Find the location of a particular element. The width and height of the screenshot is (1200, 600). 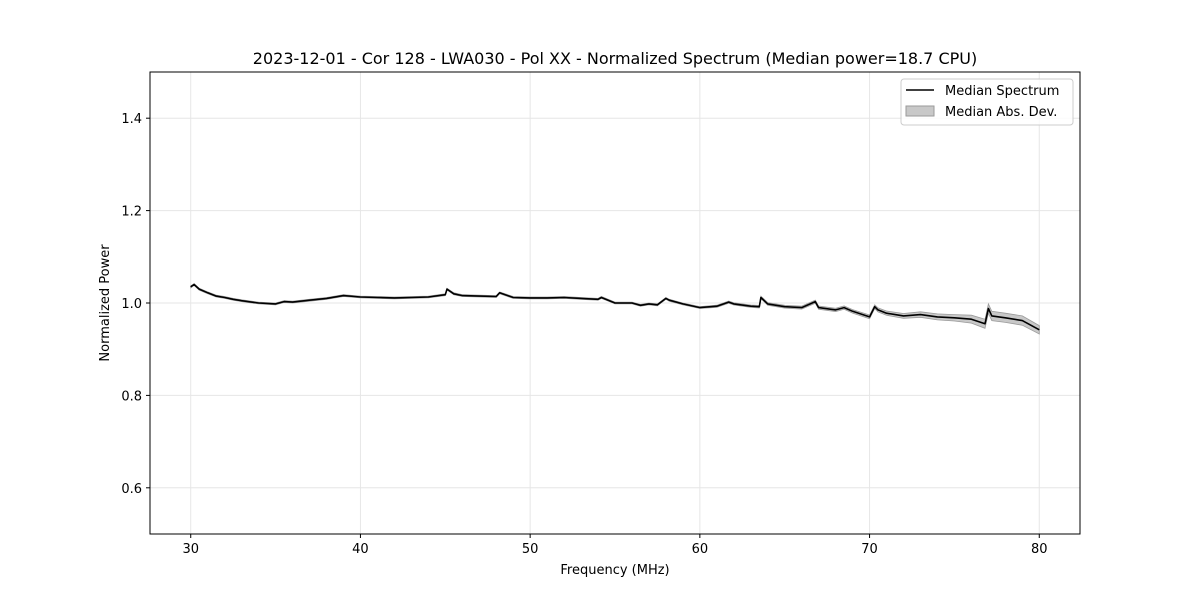

median-spectrum-line is located at coordinates (615, 307).